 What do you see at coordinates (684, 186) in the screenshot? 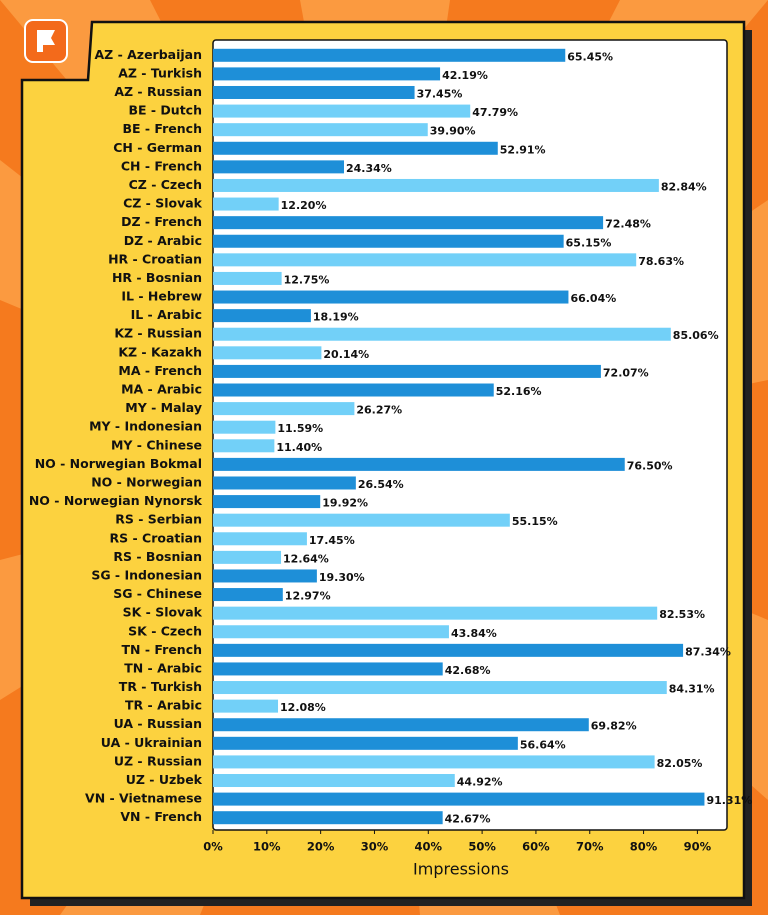
I see `value-label: 82.84%` at bounding box center [684, 186].